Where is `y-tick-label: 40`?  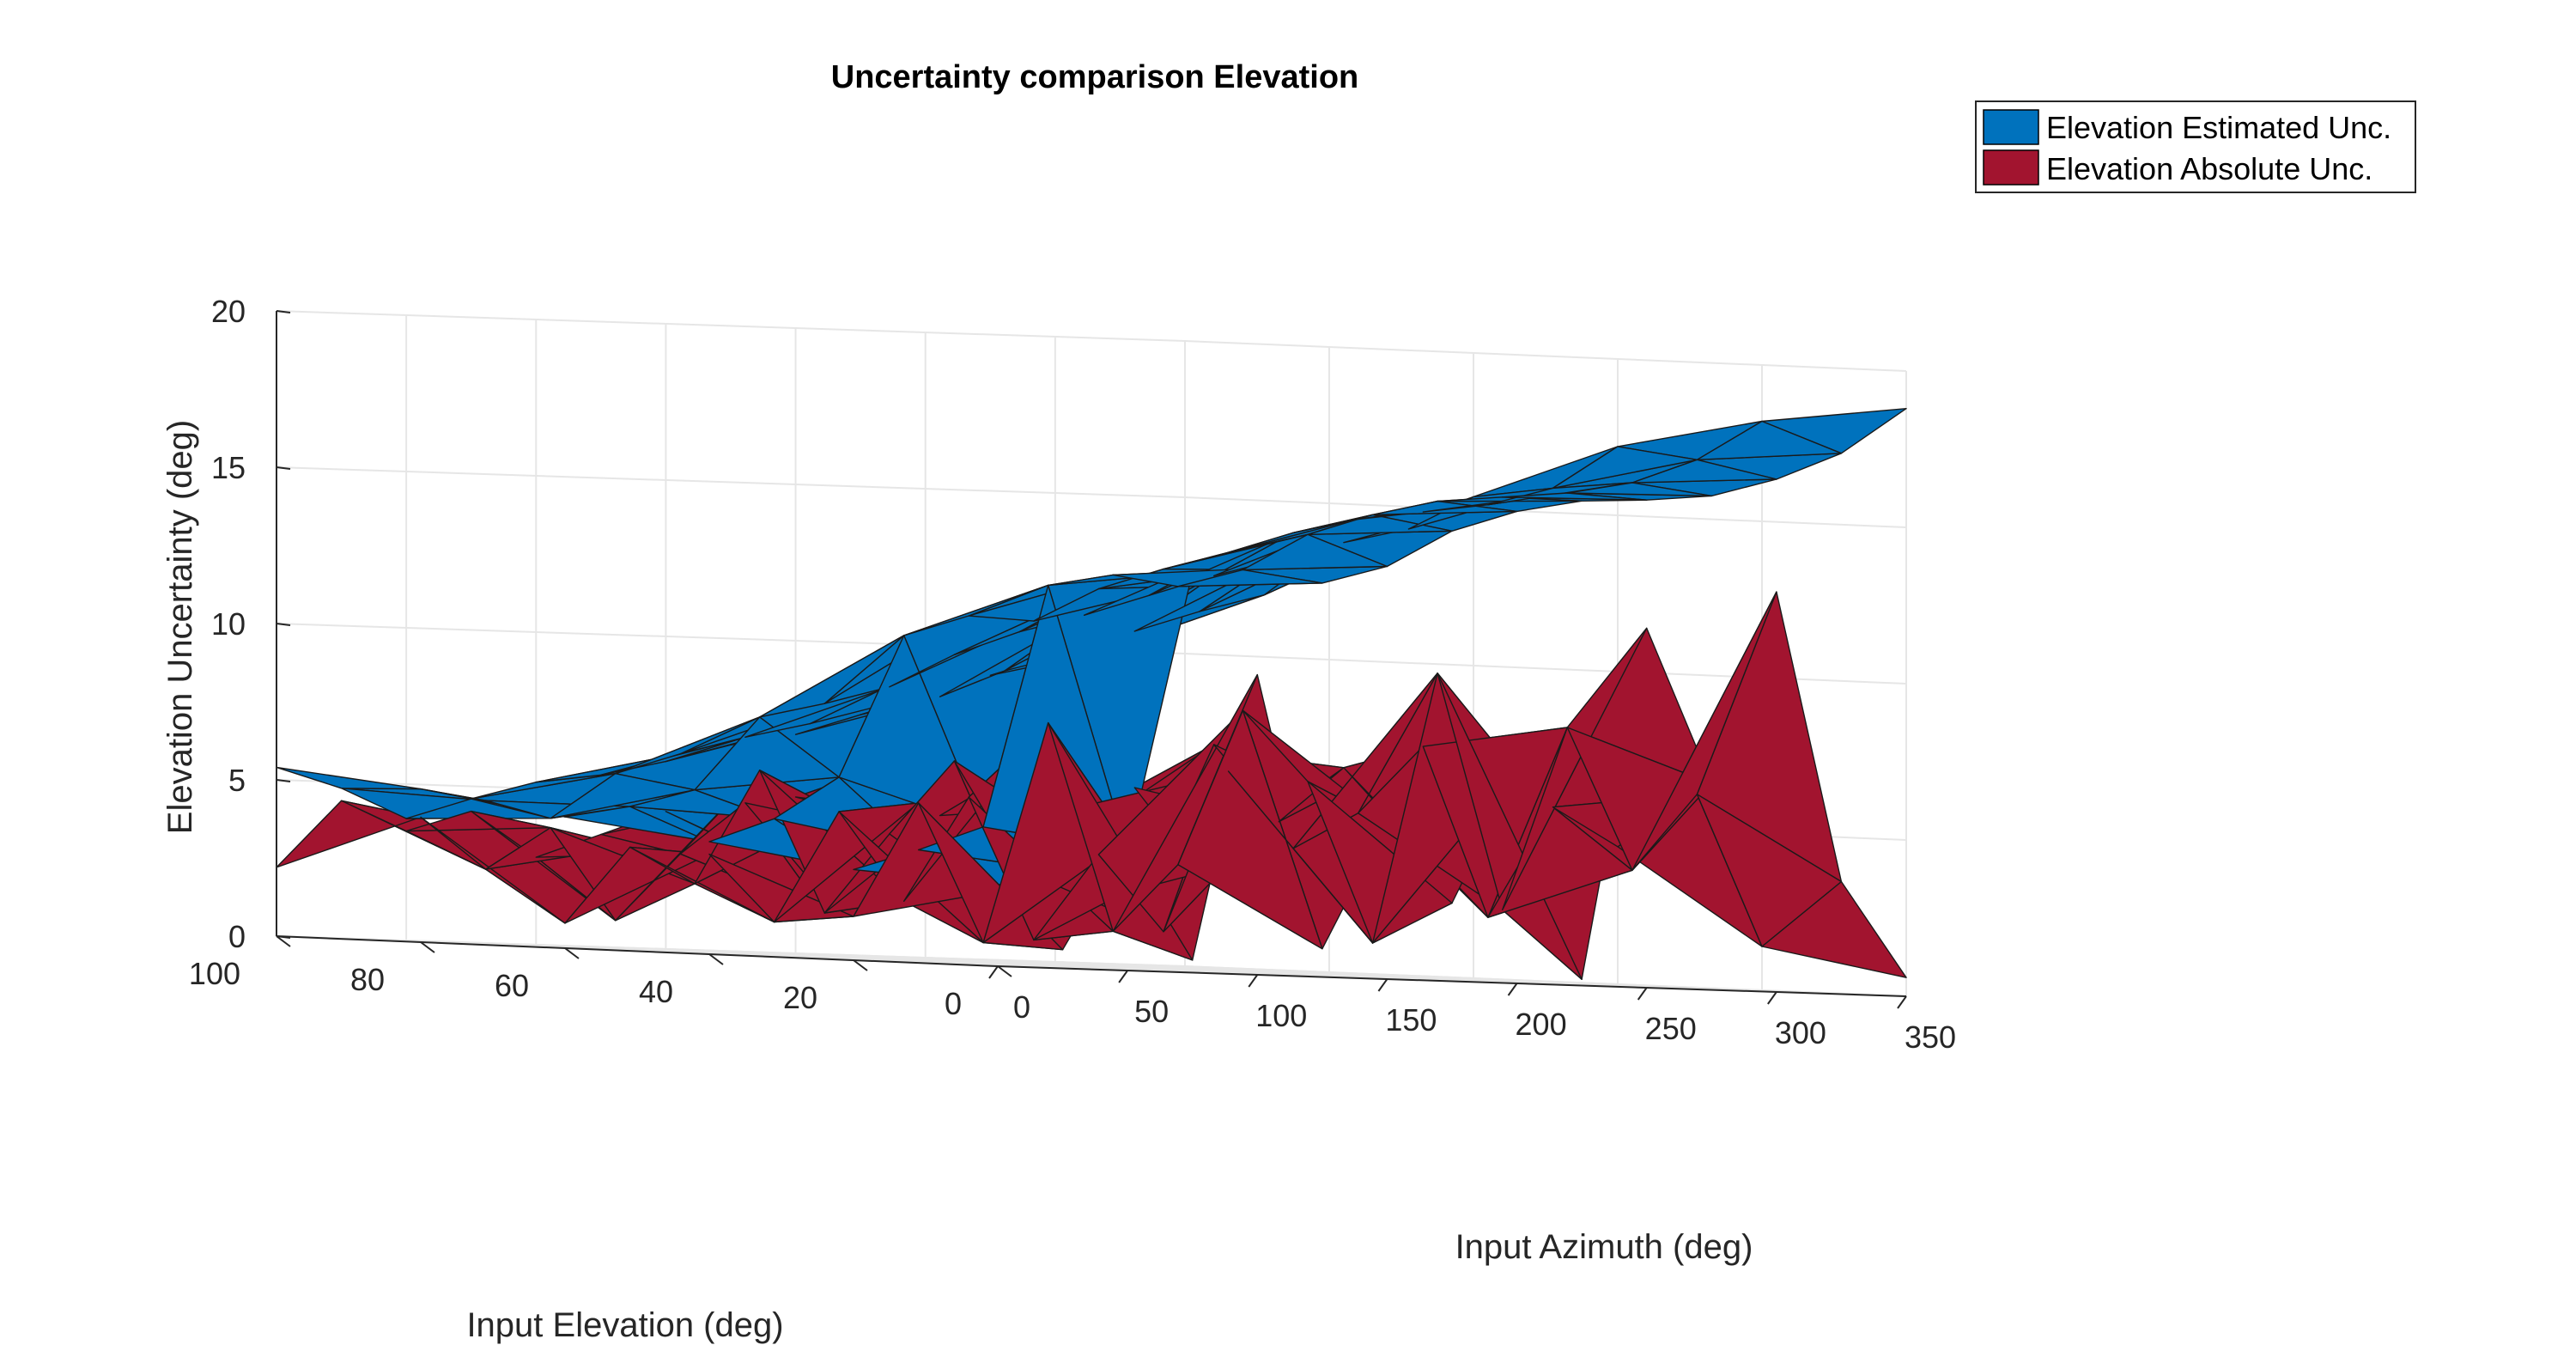
y-tick-label: 40 is located at coordinates (656, 991).